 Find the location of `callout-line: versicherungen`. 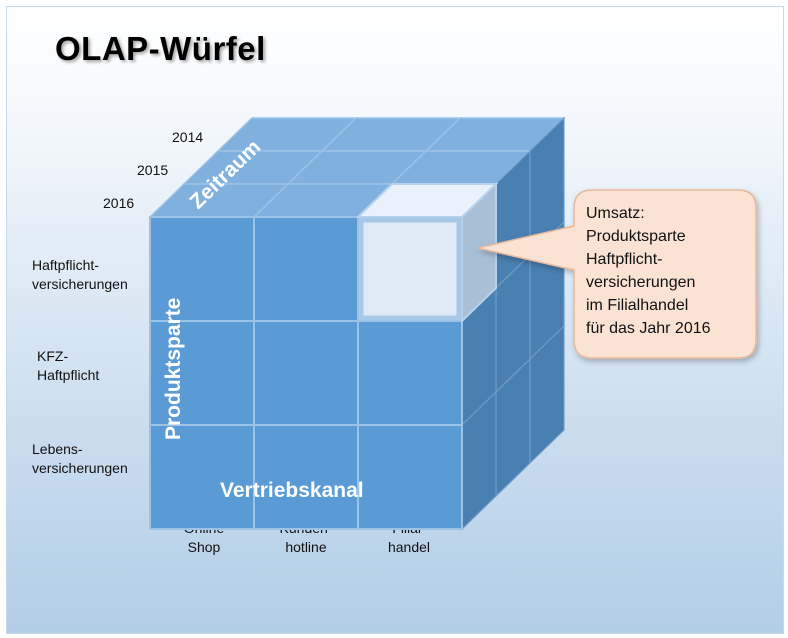

callout-line: versicherungen is located at coordinates (641, 282).